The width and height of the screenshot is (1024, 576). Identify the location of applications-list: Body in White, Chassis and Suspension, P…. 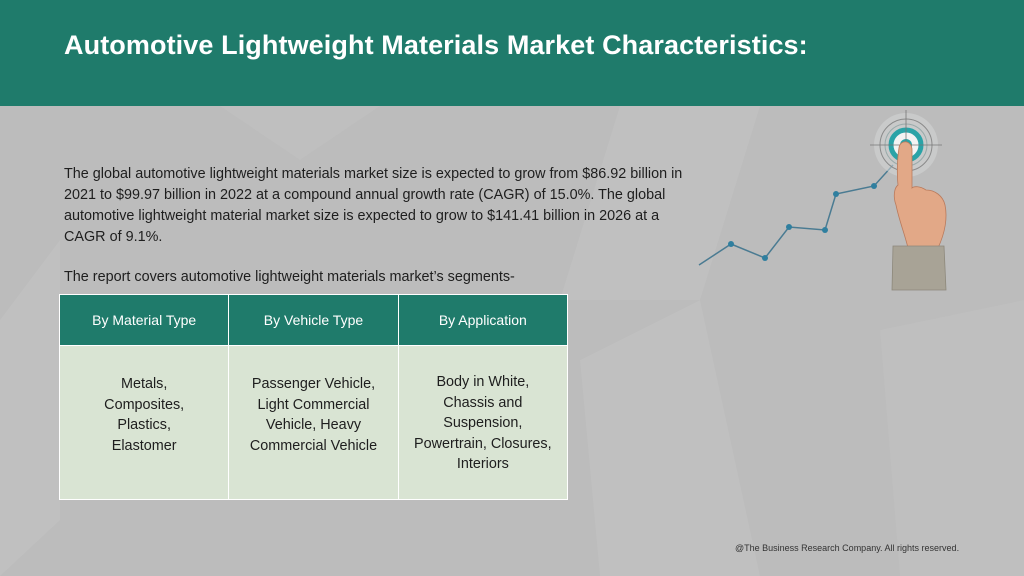
(483, 423).